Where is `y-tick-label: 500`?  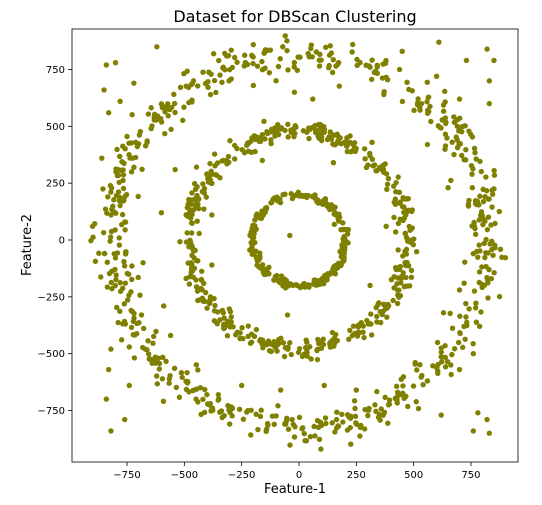 y-tick-label: 500 is located at coordinates (55, 127).